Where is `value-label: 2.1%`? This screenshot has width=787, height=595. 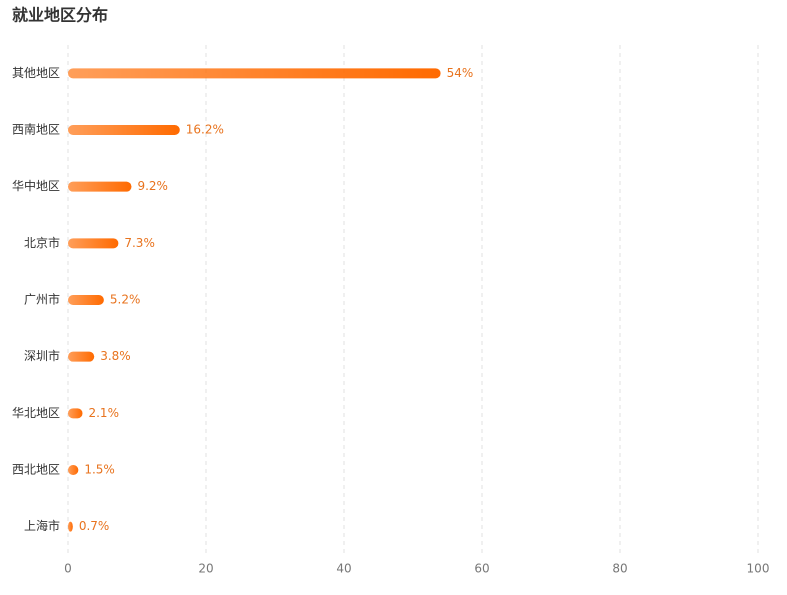
value-label: 2.1% is located at coordinates (103, 413).